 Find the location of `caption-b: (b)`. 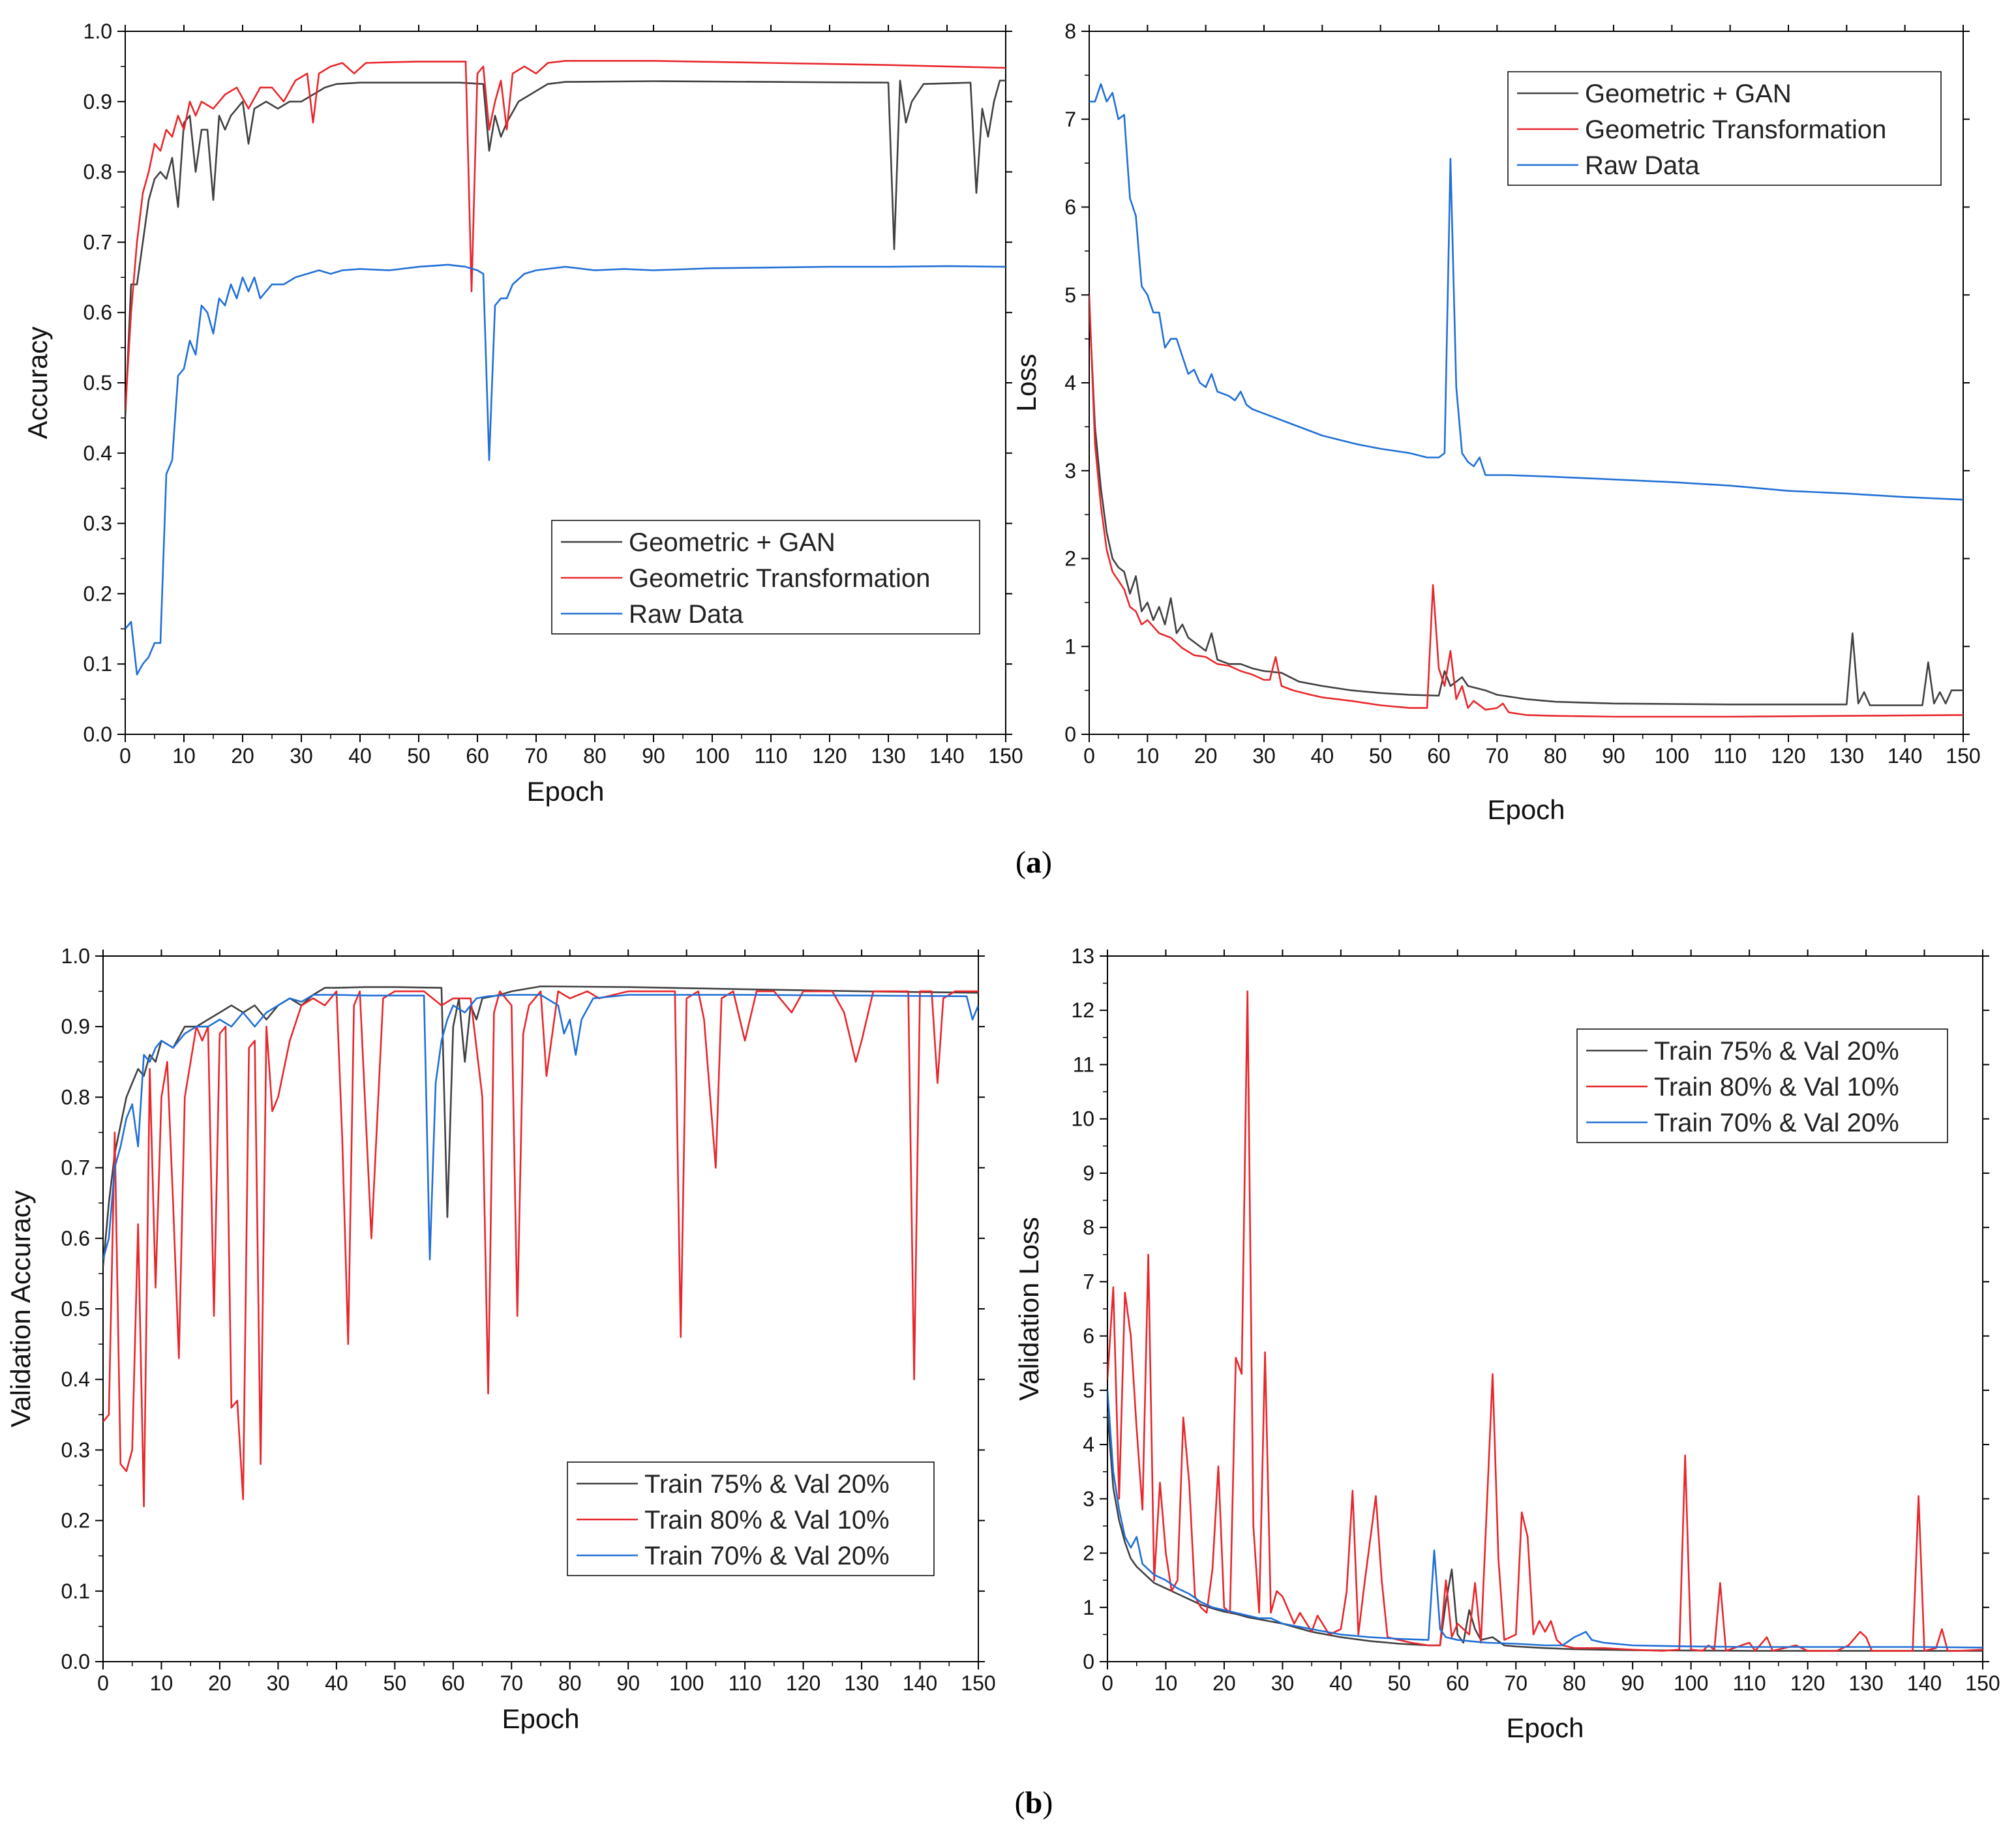

caption-b: (b) is located at coordinates (1034, 1803).